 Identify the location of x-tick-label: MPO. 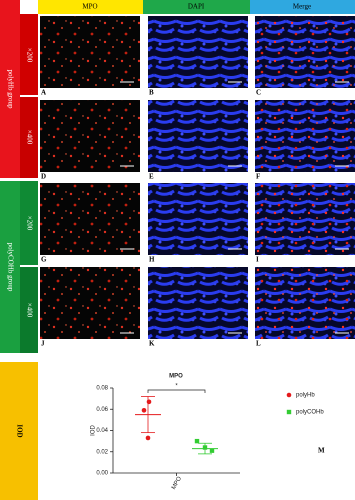
(177, 483).